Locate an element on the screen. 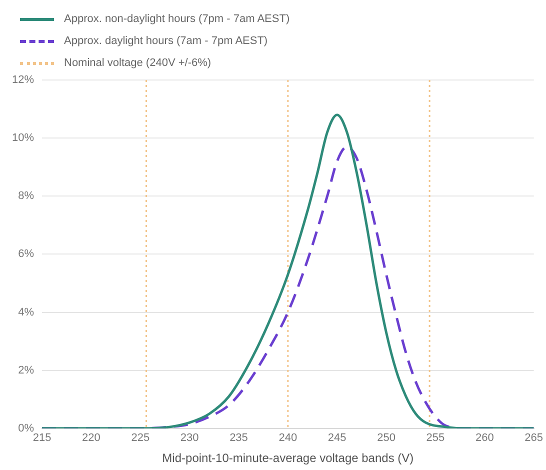  x-tick-label: 235 is located at coordinates (239, 438).